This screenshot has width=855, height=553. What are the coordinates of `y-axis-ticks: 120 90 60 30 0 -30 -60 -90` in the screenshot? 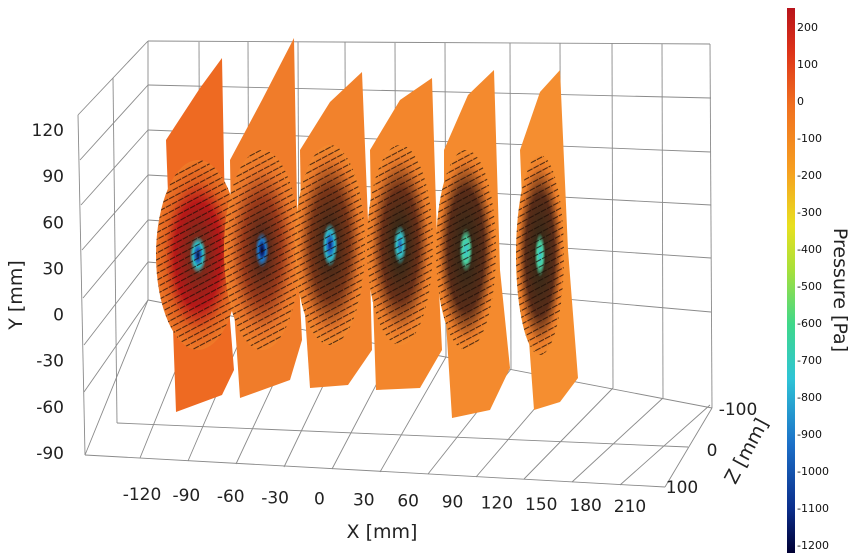 It's located at (48, 292).